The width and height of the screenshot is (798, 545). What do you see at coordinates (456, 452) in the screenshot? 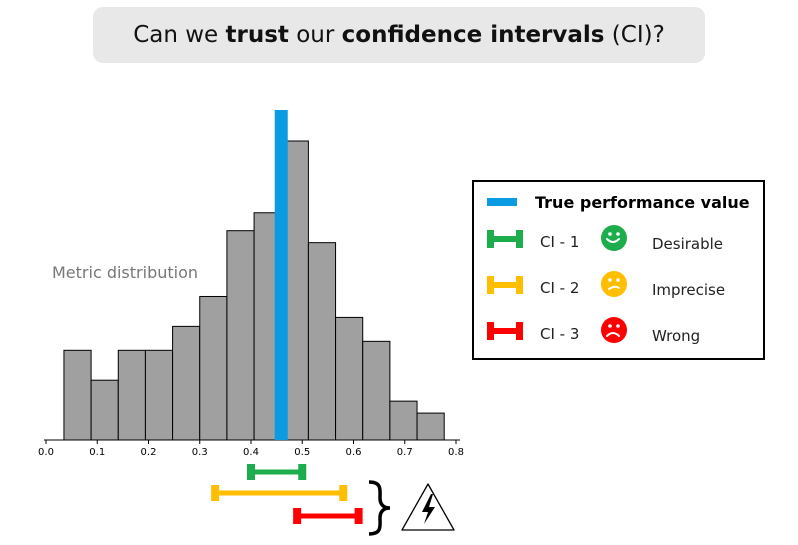
I see `x-tick-label: 0.8` at bounding box center [456, 452].